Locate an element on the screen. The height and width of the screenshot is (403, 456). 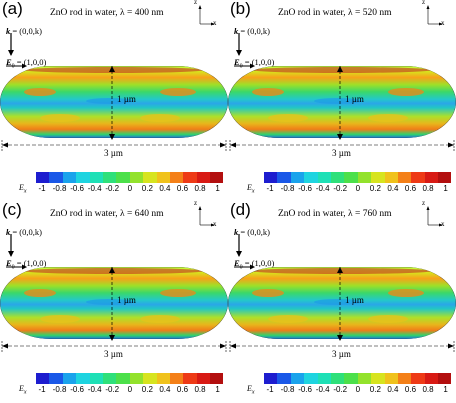
colorbar-cells is located at coordinates (358, 177).